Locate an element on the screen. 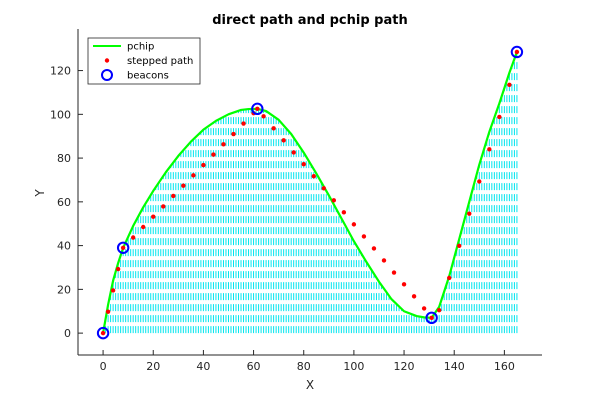 The width and height of the screenshot is (600, 400). y-ticks: 0 20 40 60 80 100 120 is located at coordinates (66, 202).